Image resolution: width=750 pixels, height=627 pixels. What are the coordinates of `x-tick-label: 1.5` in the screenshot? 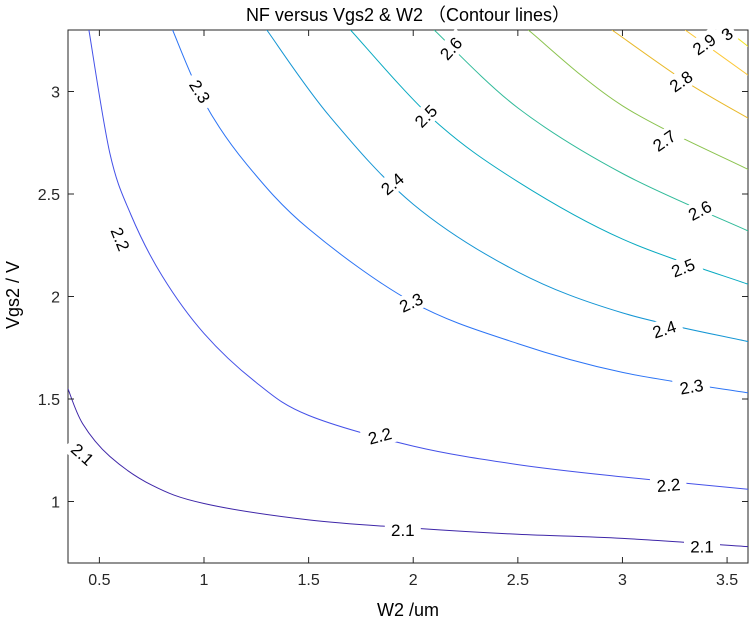 It's located at (308, 580).